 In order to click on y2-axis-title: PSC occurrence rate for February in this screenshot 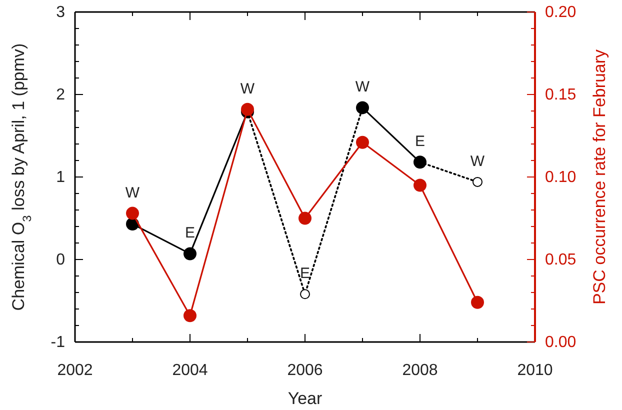, I will do `click(599, 176)`.